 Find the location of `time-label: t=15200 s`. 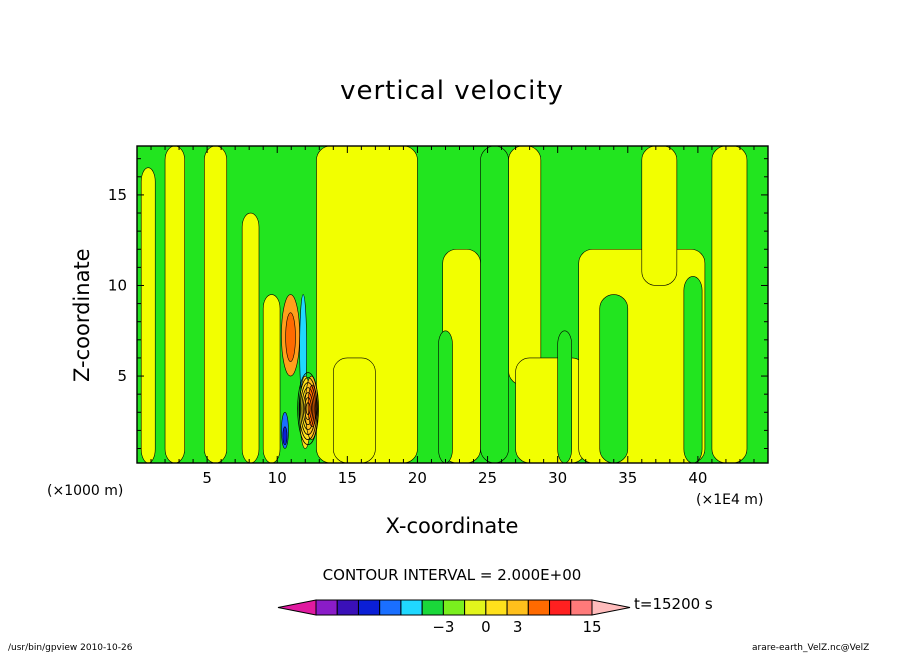

time-label: t=15200 s is located at coordinates (673, 604).